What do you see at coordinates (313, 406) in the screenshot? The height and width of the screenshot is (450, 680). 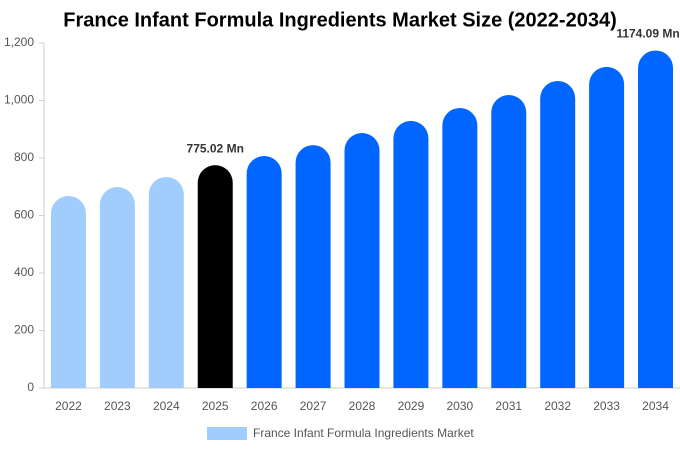 I see `x-tick-label: 2027` at bounding box center [313, 406].